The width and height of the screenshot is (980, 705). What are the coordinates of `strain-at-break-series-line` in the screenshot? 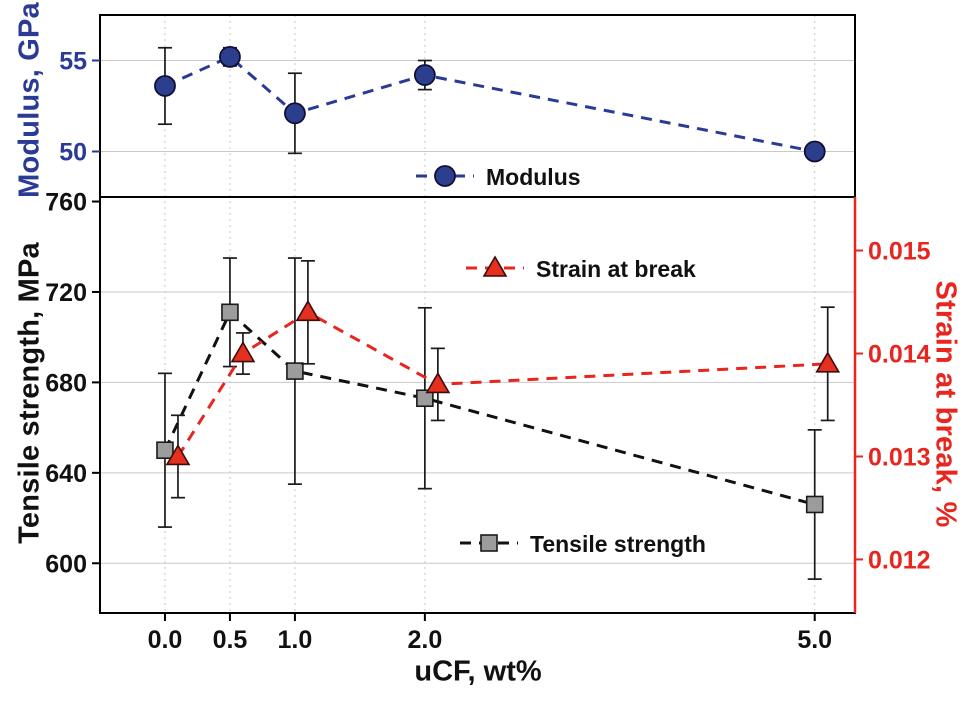 It's located at (502, 384).